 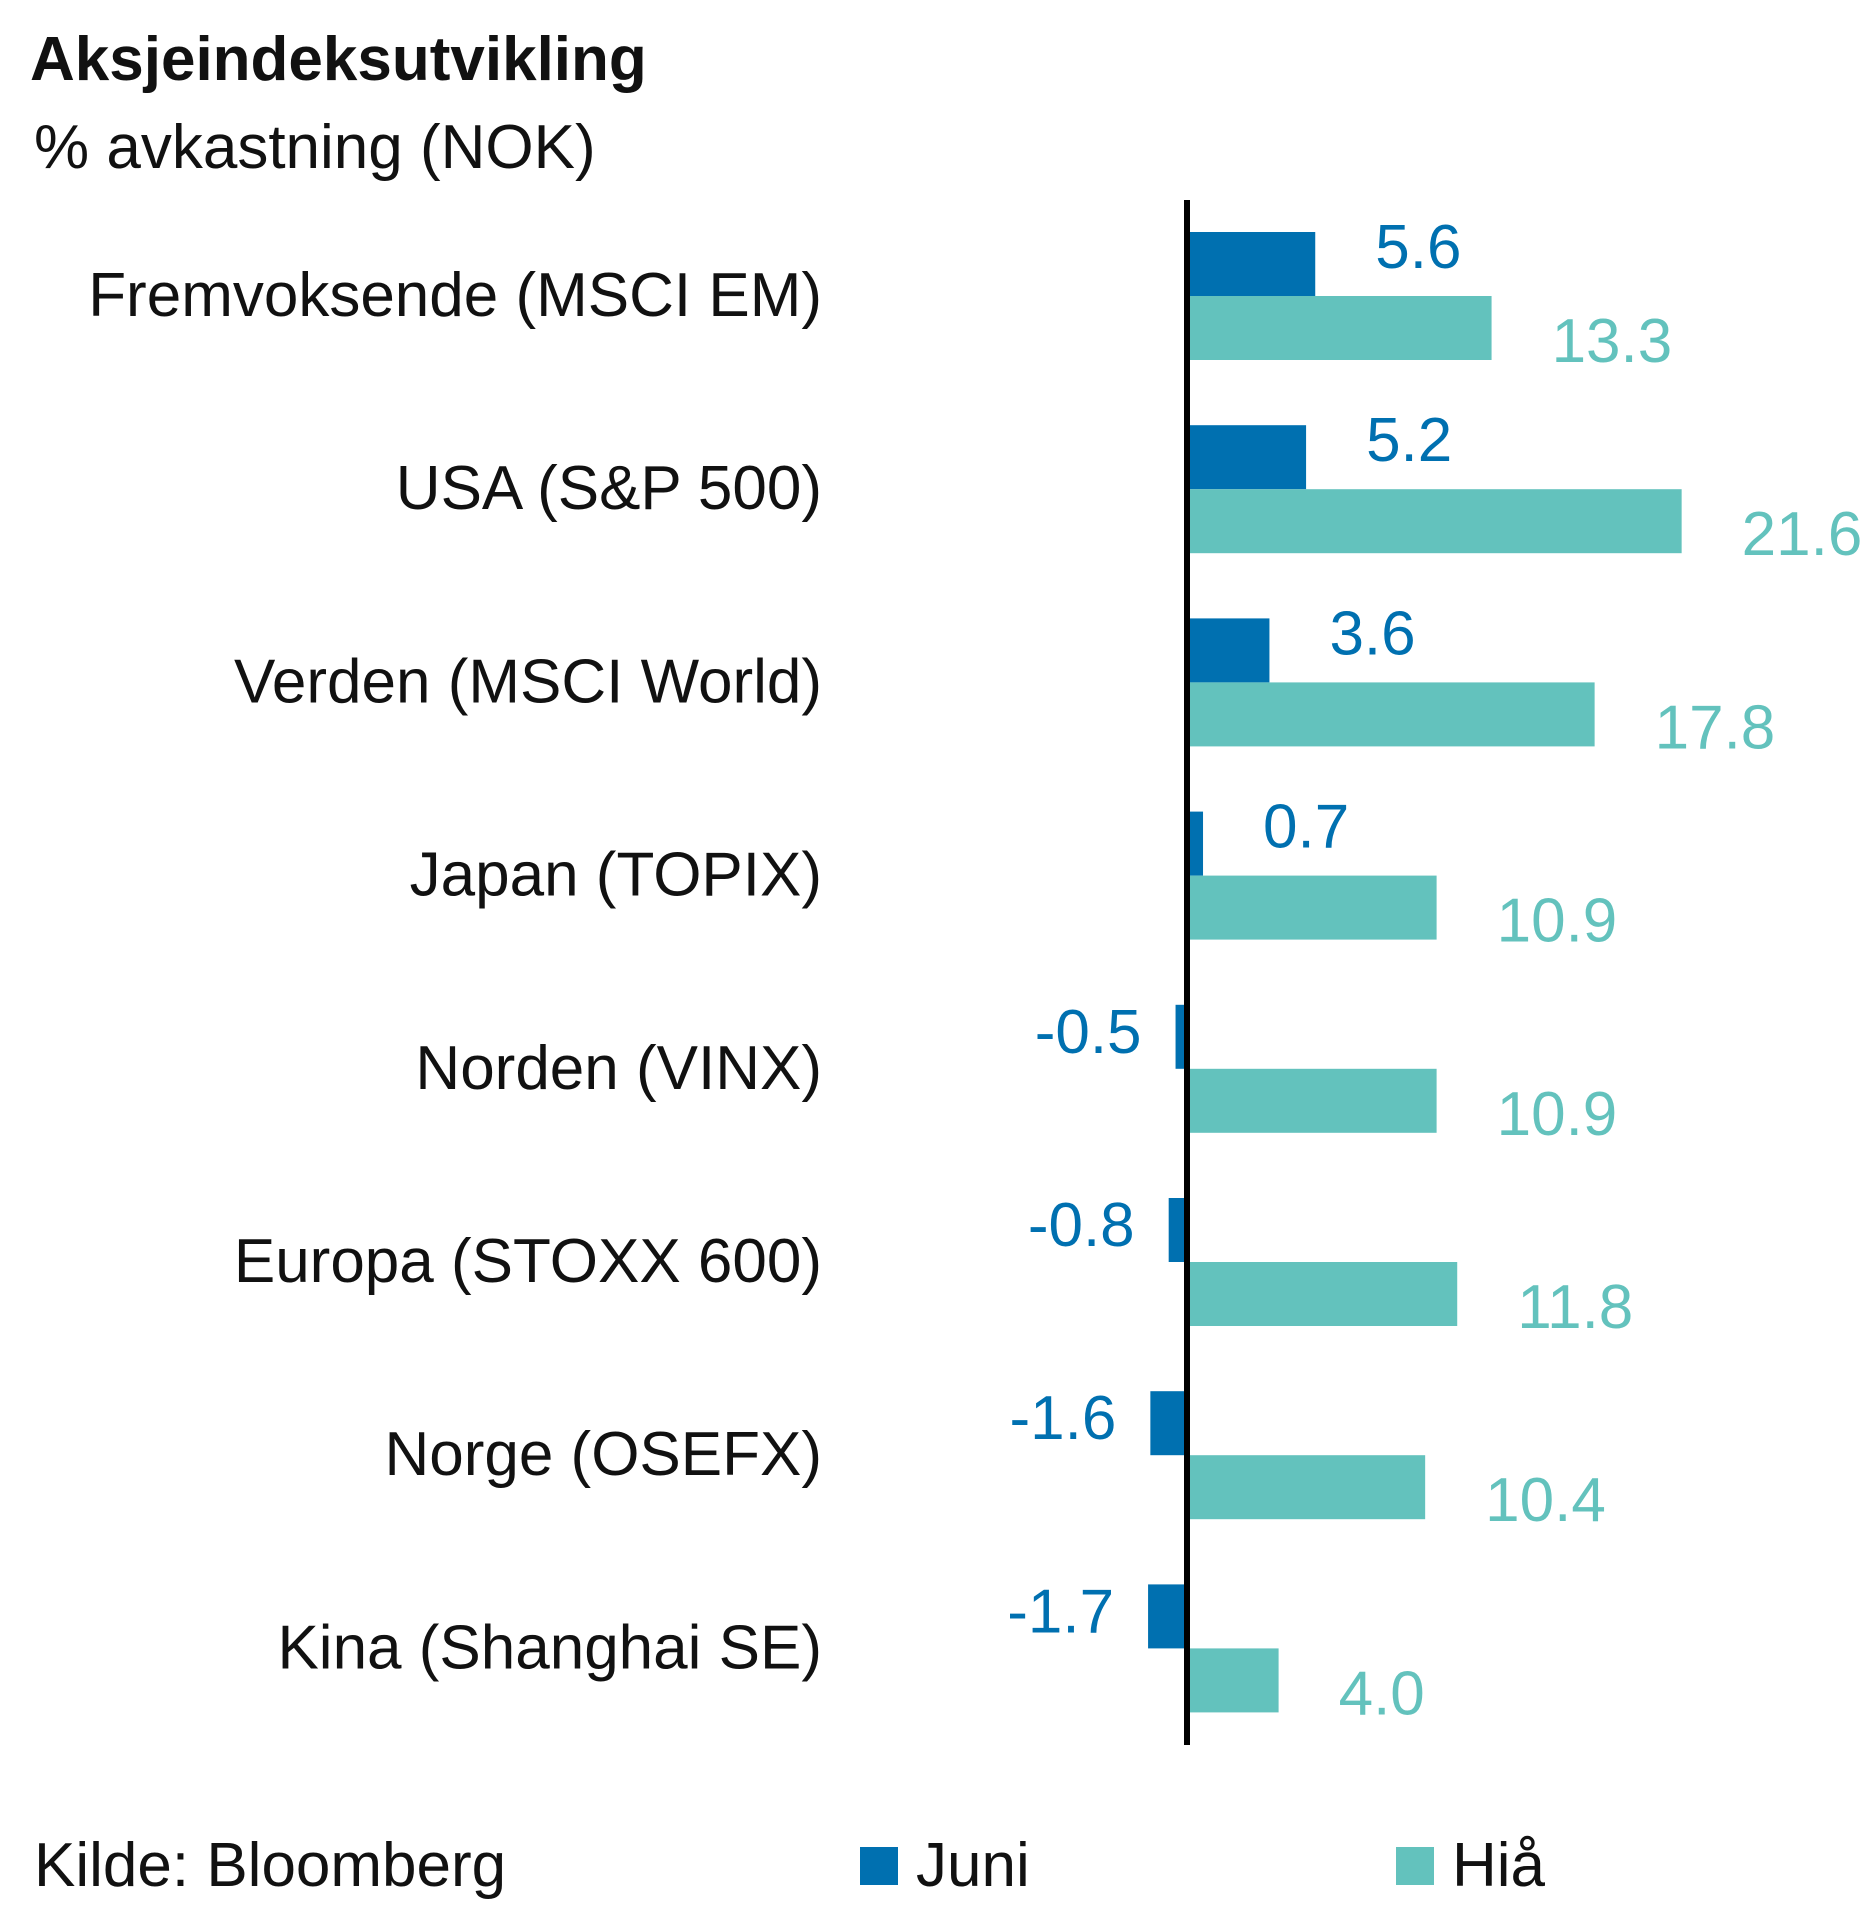 What do you see at coordinates (315, 147) in the screenshot?
I see `chart-subtitle: % avkastning (NOK)` at bounding box center [315, 147].